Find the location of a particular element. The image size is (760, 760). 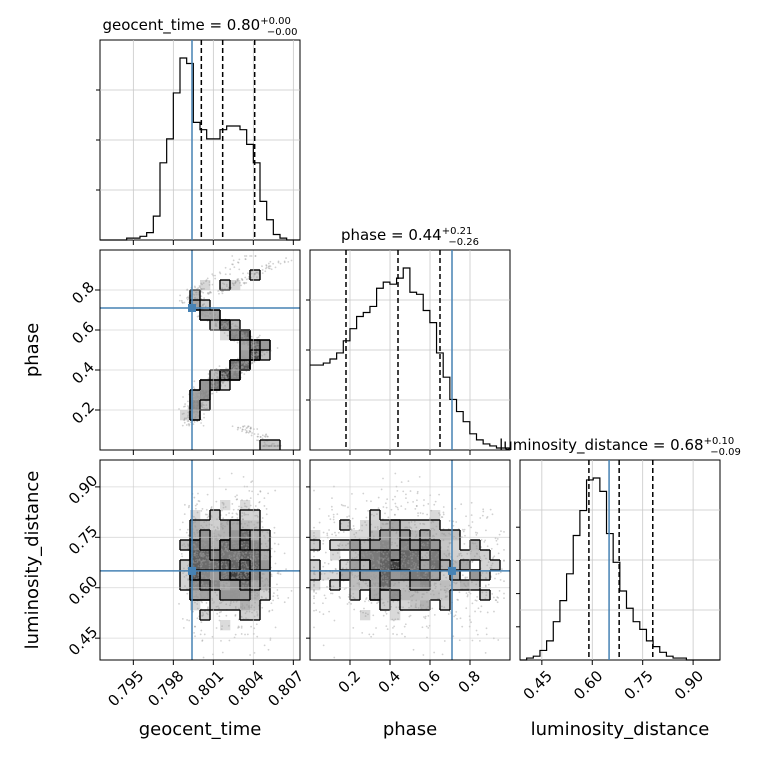

hist-title-geocent_time: geocent_time = 0.80+0.00 −0.00 is located at coordinates (200, 27).